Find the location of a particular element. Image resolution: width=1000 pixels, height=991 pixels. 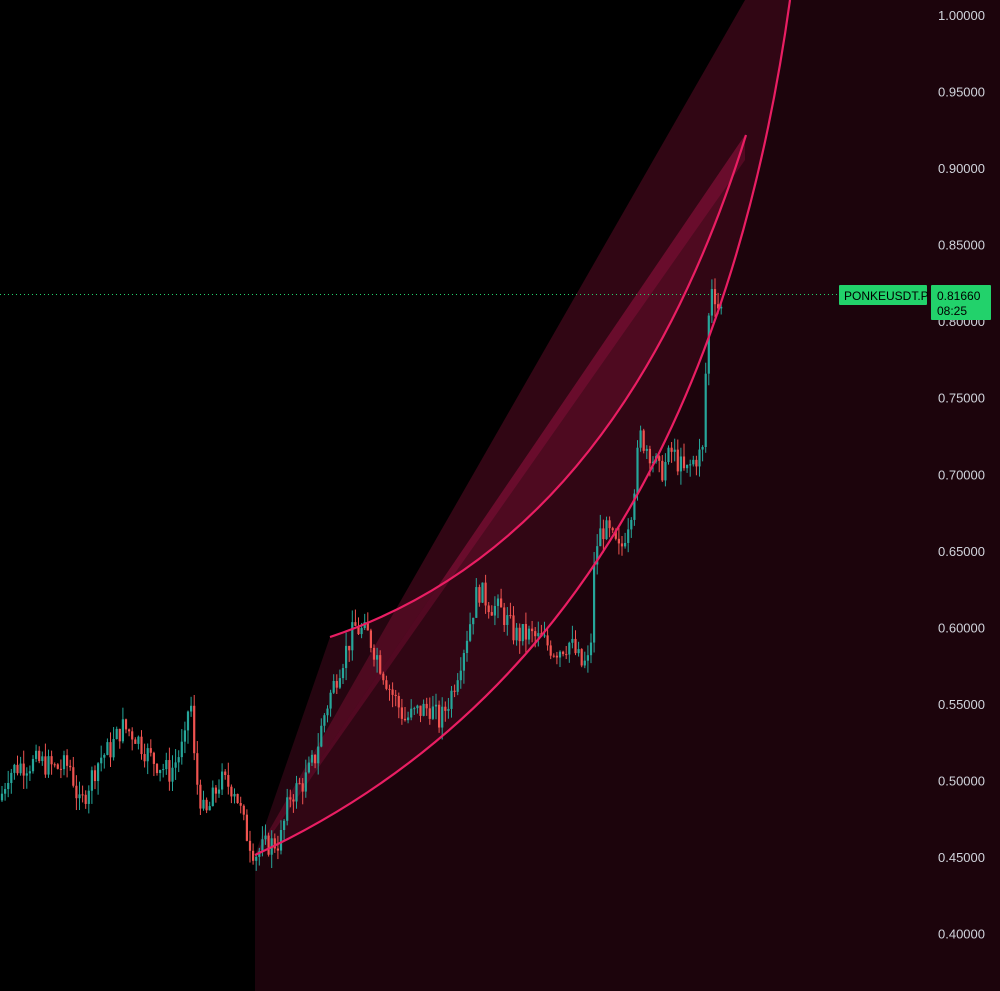

y-tick-label: 0.90000 is located at coordinates (961, 168).